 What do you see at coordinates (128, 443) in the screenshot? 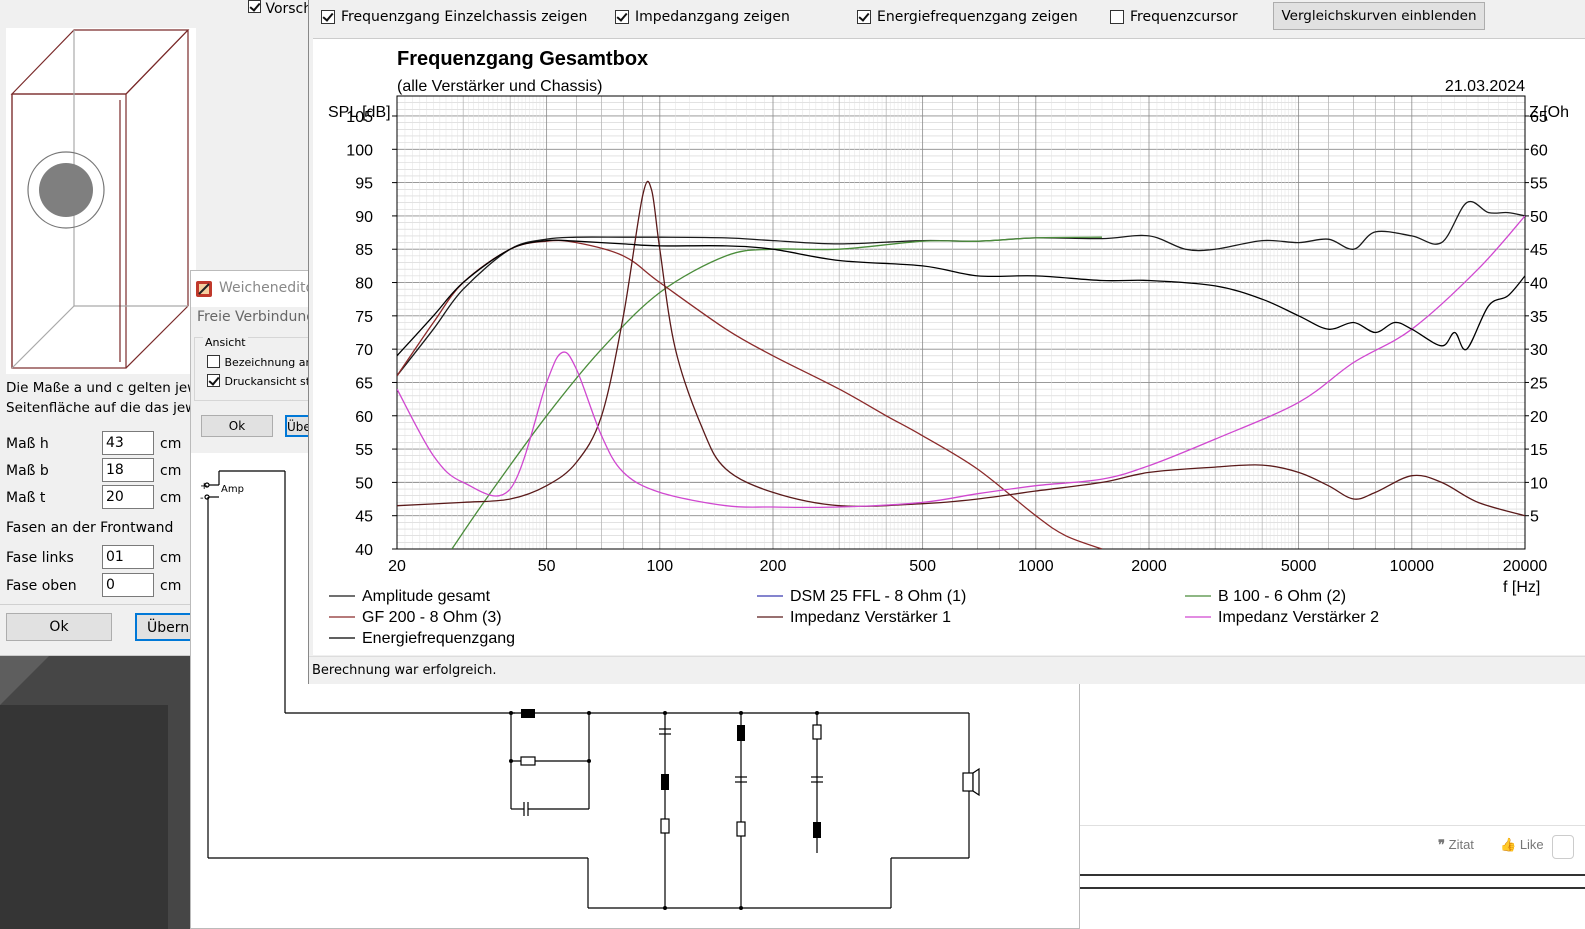
I see `height-input: 43` at bounding box center [128, 443].